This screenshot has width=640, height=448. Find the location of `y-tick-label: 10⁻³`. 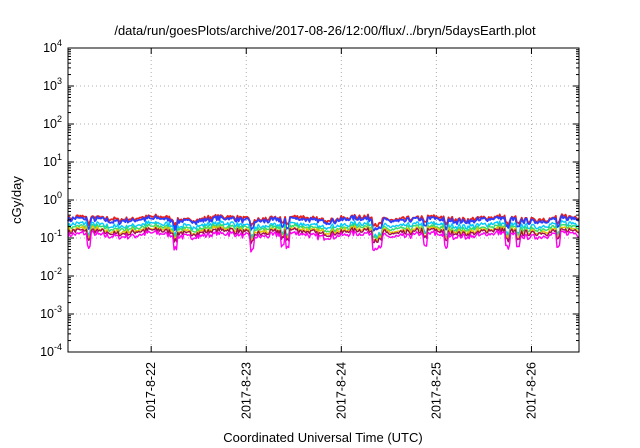

y-tick-label: 10⁻³ is located at coordinates (51, 312).